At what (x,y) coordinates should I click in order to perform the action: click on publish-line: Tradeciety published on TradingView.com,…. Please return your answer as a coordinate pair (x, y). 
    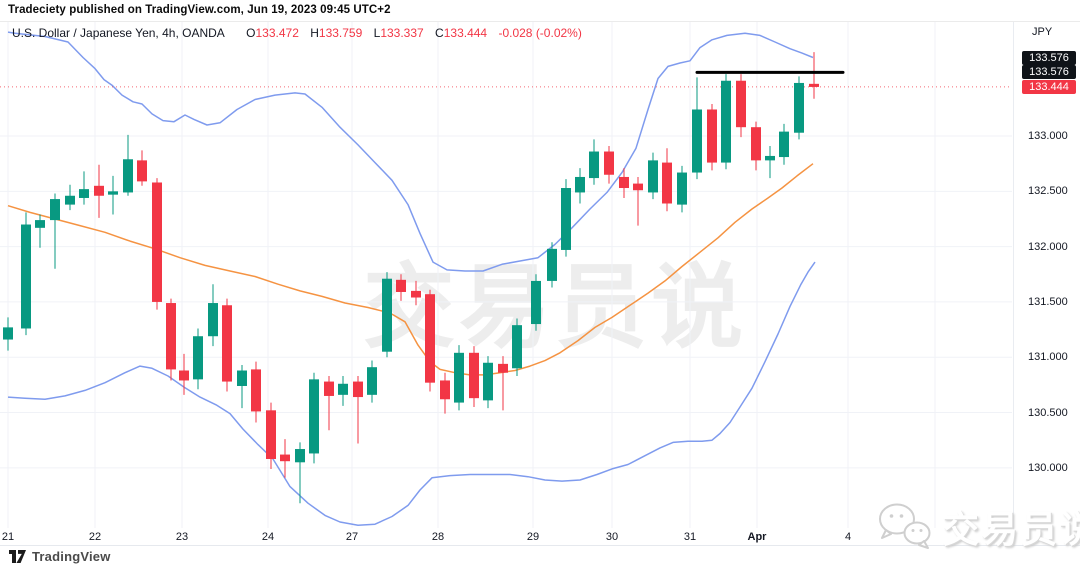
    Looking at the image, I should click on (199, 10).